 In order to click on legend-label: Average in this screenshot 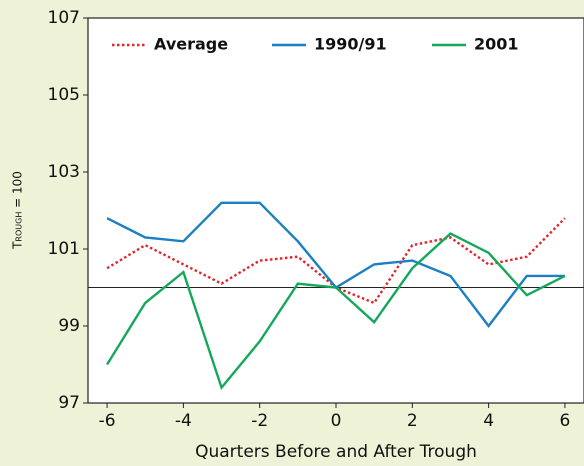, I will do `click(191, 44)`.